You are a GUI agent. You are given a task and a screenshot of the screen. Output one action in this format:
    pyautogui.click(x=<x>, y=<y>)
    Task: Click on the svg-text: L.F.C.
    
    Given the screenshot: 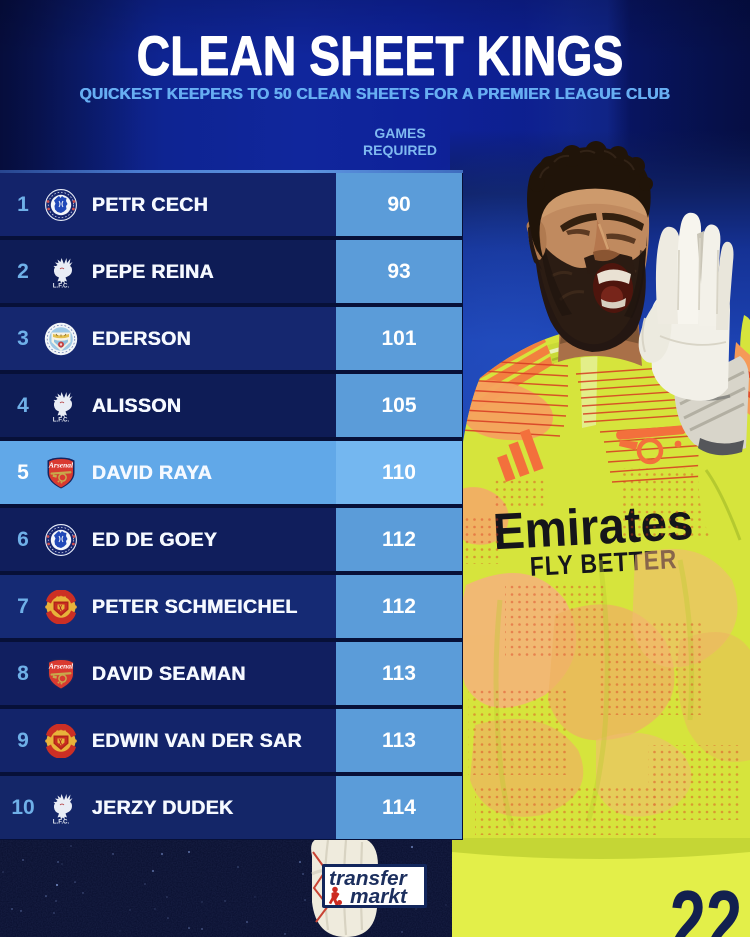 What is the action you would take?
    pyautogui.click(x=61, y=286)
    